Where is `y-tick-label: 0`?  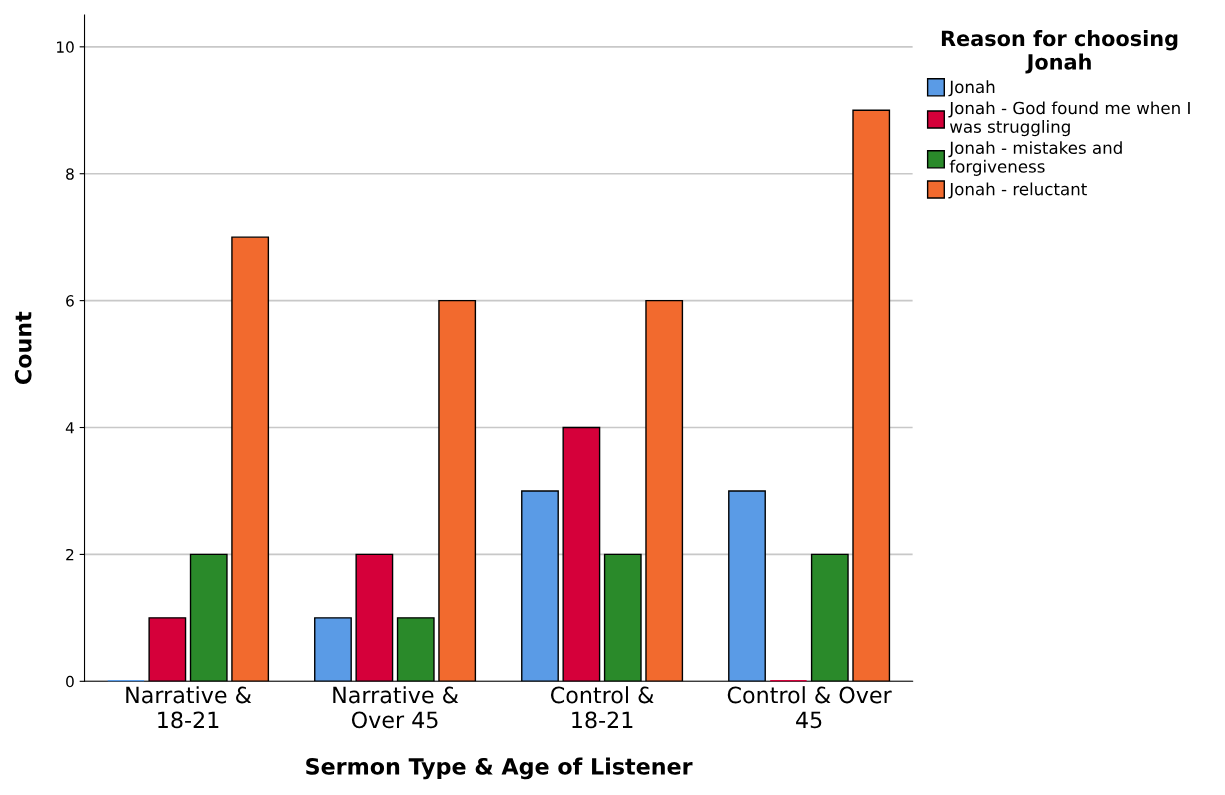 y-tick-label: 0 is located at coordinates (70, 681).